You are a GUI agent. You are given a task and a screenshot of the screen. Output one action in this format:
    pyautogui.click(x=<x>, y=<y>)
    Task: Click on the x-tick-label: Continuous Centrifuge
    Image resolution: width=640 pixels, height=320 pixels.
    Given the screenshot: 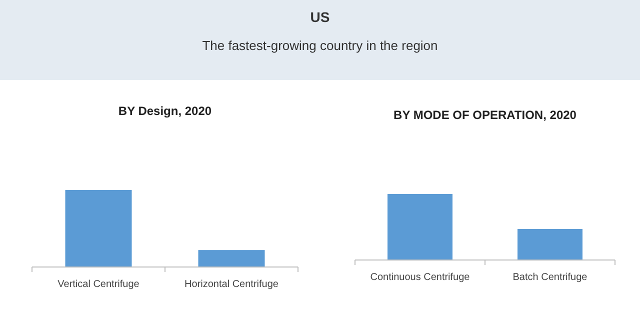 What is the action you would take?
    pyautogui.click(x=420, y=277)
    